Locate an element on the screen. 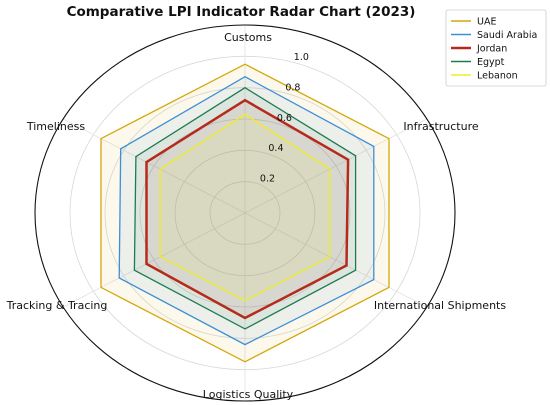 The width and height of the screenshot is (550, 405). legend: UAE Saudi Arabia Jordan Egypt Lebanon is located at coordinates (496, 48).